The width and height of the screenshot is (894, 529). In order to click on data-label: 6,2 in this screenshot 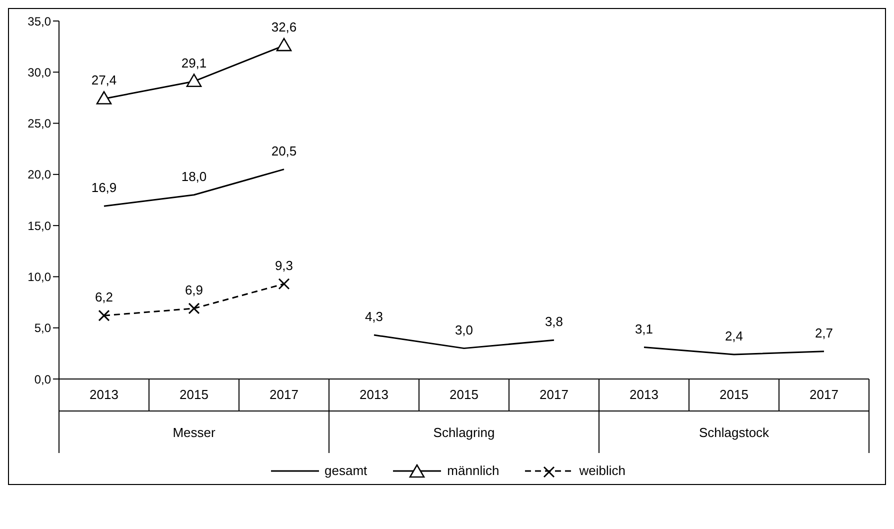, I will do `click(104, 297)`.